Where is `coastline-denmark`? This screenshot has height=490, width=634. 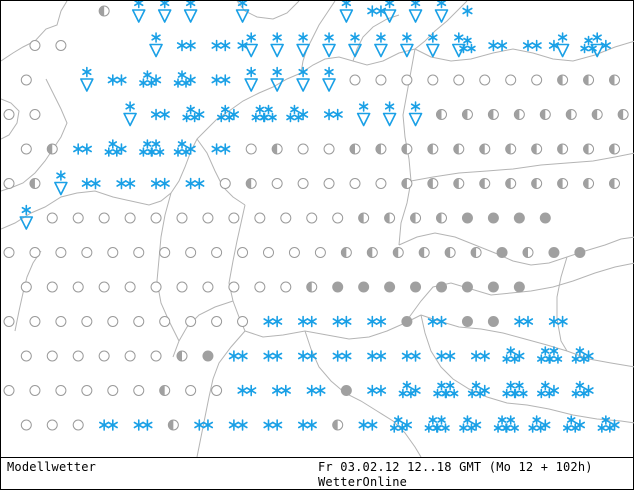 coastline-denmark is located at coordinates (318, 37).